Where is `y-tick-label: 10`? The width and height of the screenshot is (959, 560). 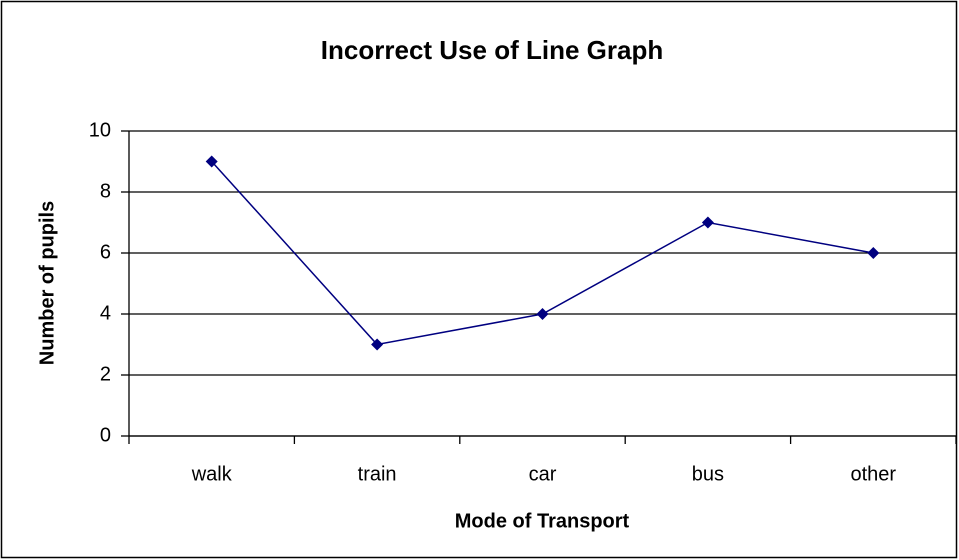 y-tick-label: 10 is located at coordinates (100, 130).